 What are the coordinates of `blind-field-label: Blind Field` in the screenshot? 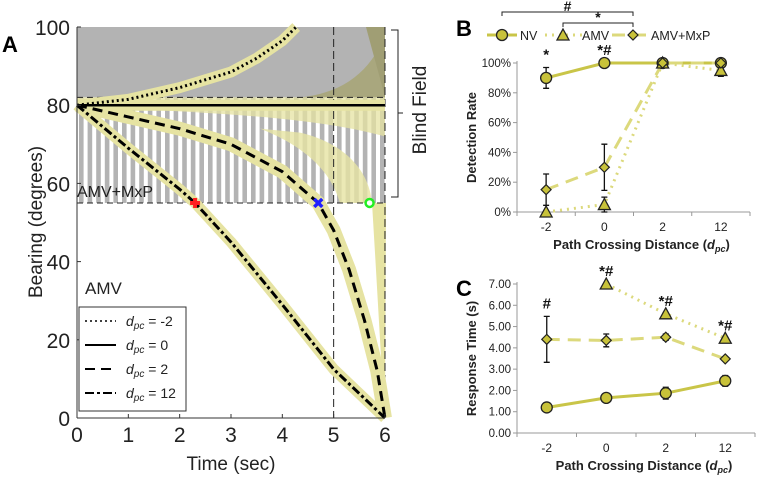 It's located at (420, 110).